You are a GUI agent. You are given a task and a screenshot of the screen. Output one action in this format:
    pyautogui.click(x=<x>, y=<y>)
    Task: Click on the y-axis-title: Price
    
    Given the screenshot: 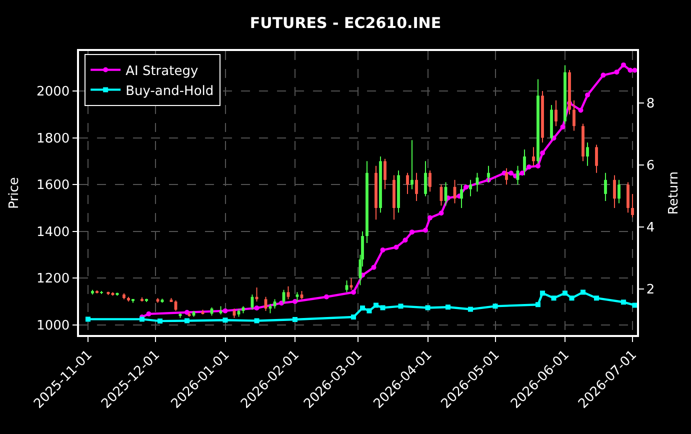 What is the action you would take?
    pyautogui.click(x=14, y=193)
    